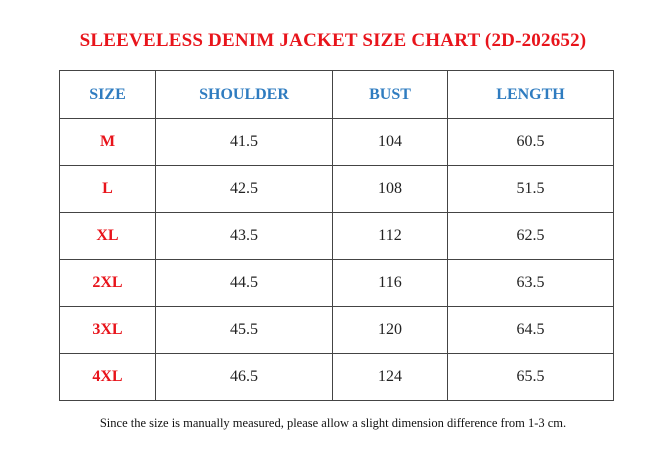 The width and height of the screenshot is (666, 471). Describe the element at coordinates (390, 377) in the screenshot. I see `value-cell: 124` at that location.